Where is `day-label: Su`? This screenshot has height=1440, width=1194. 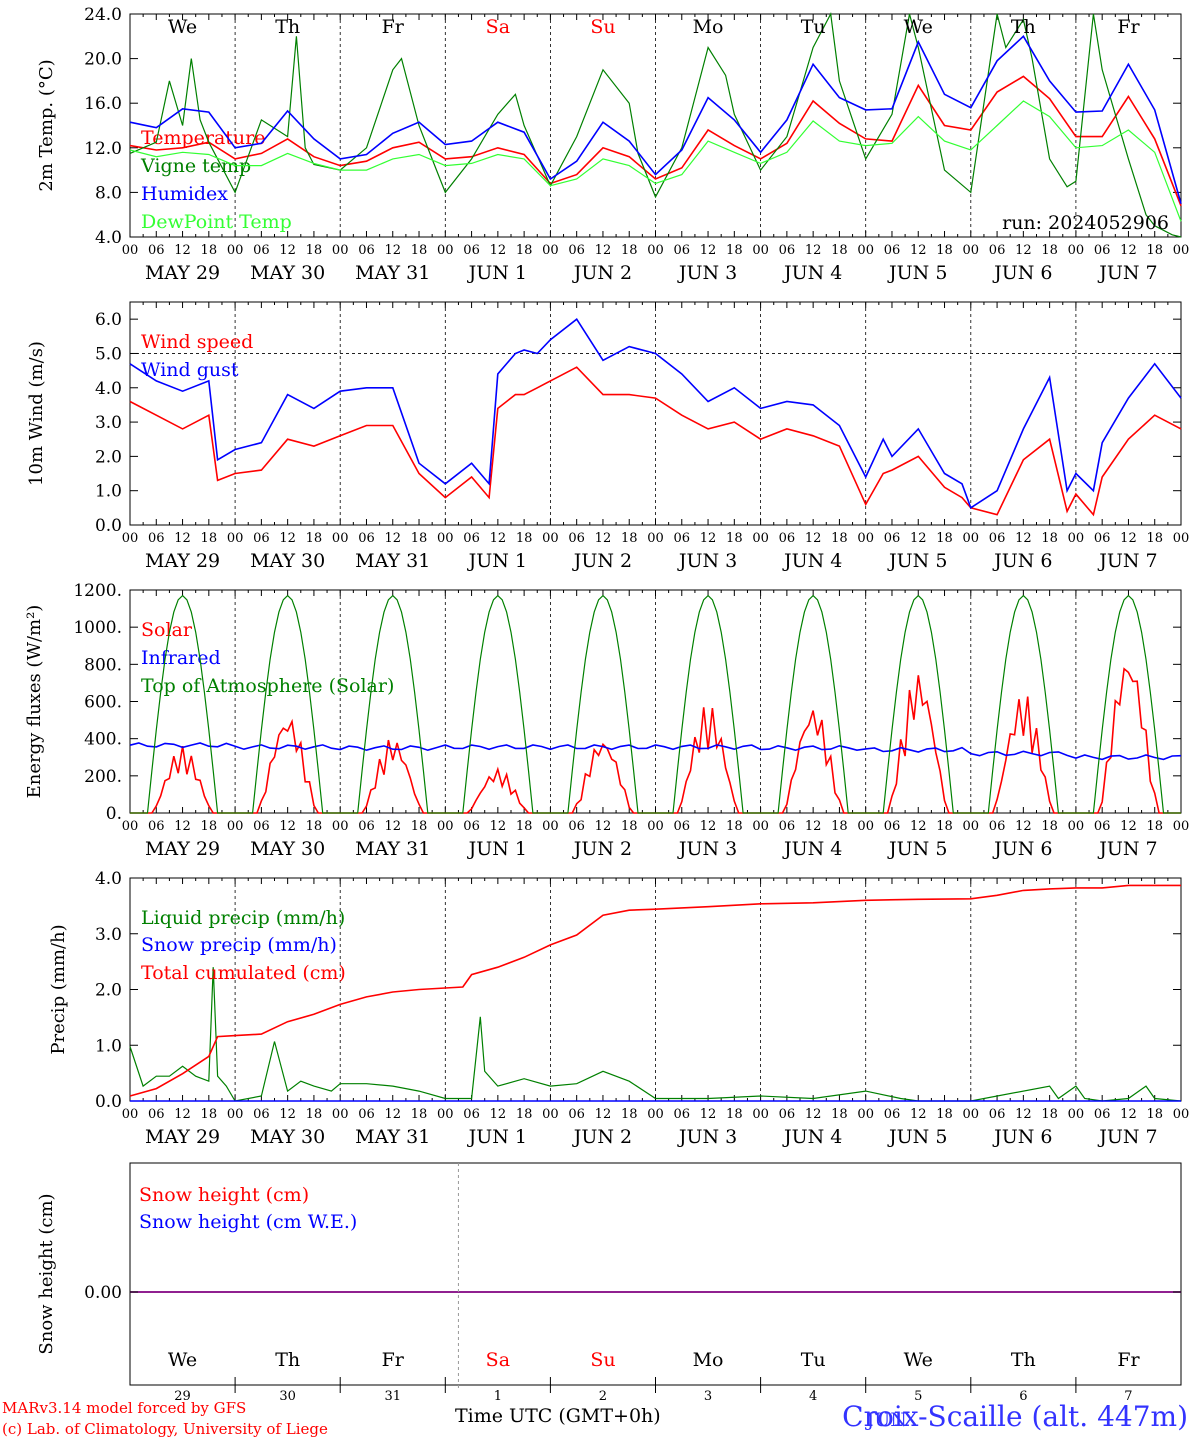
day-label: Su is located at coordinates (602, 1360).